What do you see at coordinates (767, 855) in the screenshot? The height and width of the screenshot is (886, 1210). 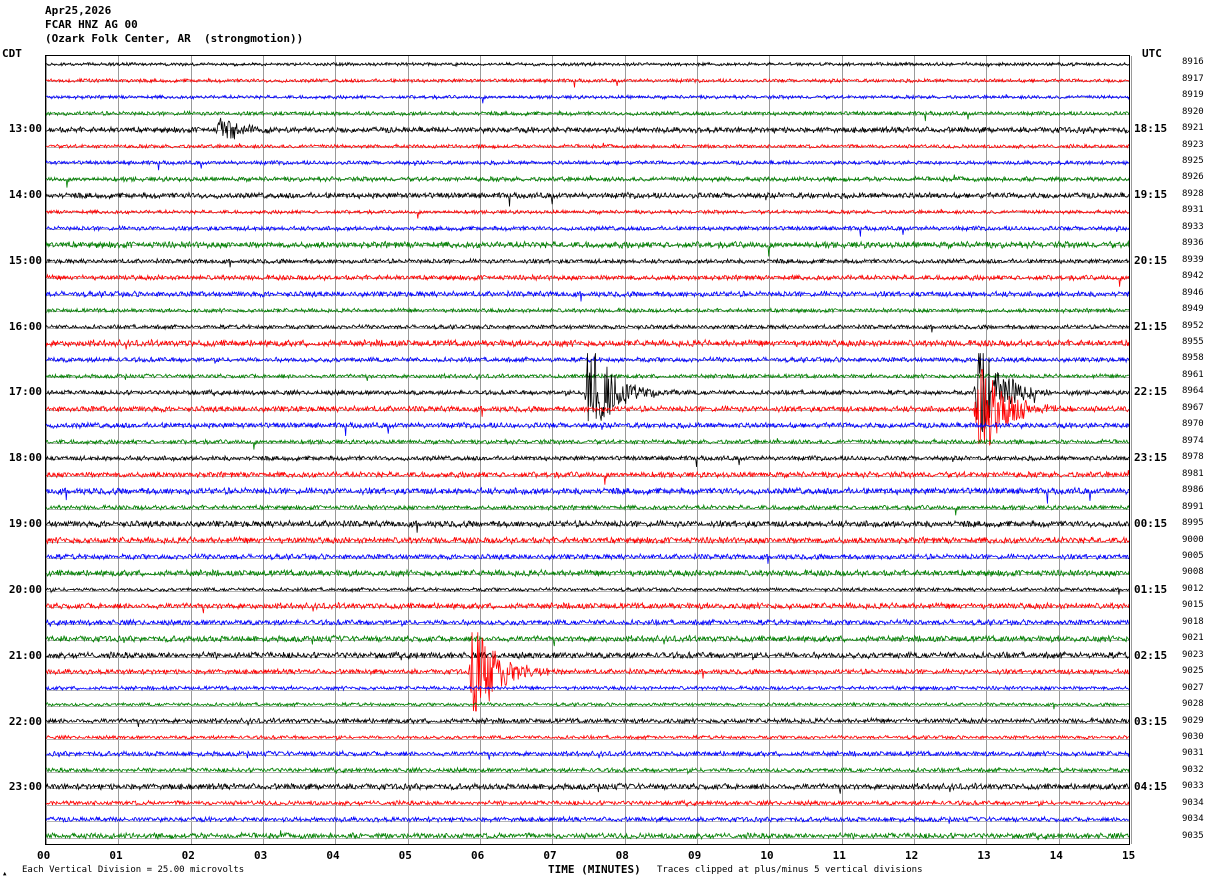 I see `x-axis-tick: 10` at bounding box center [767, 855].